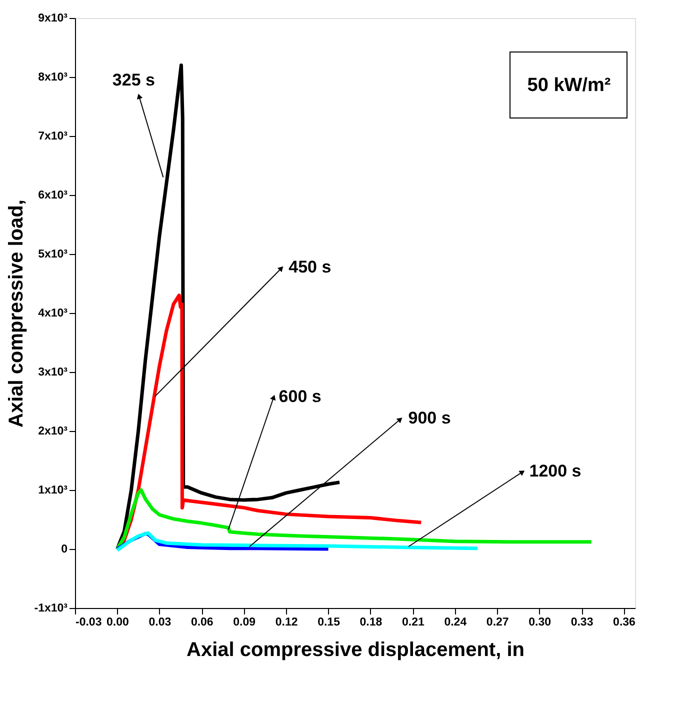  I want to click on y-tick-label: 3x10³, so click(53, 372).